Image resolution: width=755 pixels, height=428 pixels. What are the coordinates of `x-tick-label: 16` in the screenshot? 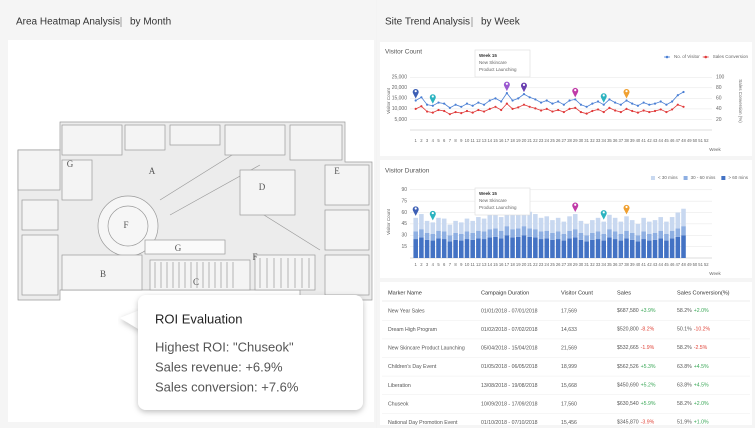 It's located at (501, 140).